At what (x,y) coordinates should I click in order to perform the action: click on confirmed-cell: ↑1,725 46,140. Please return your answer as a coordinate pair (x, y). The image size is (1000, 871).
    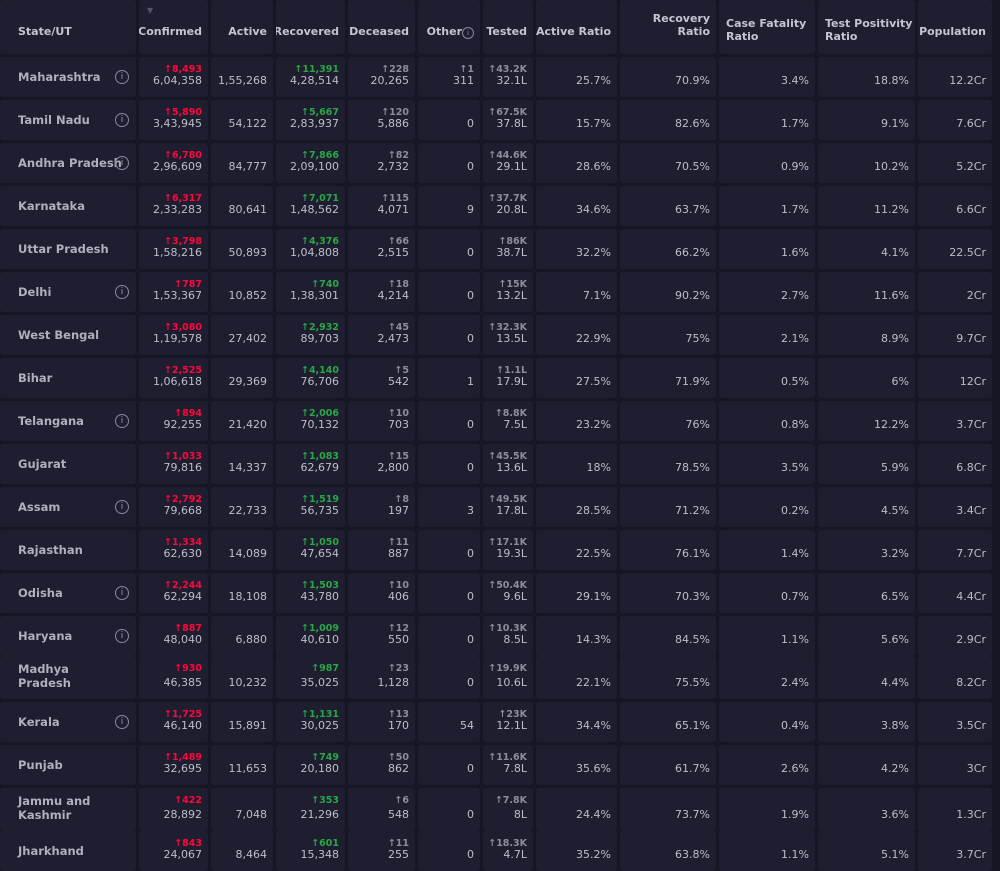
    Looking at the image, I should click on (173, 722).